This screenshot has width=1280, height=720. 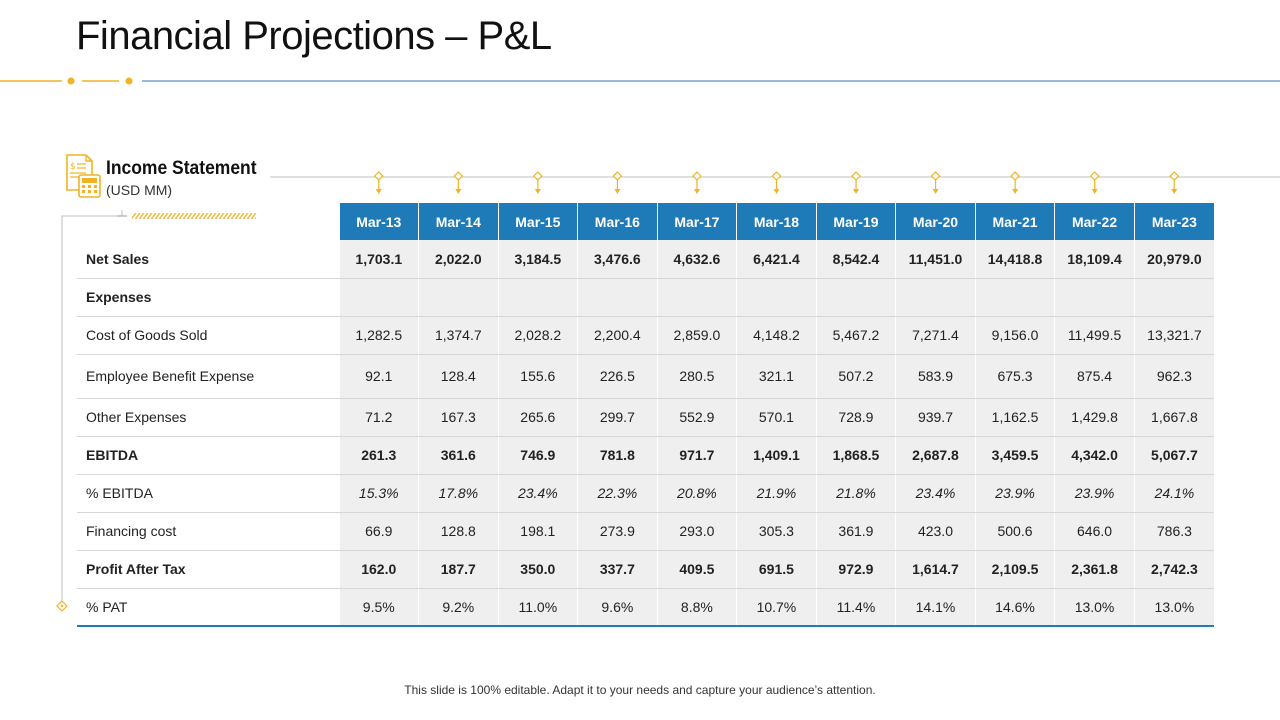 I want to click on table-cell: 2,022.0, so click(x=458, y=259).